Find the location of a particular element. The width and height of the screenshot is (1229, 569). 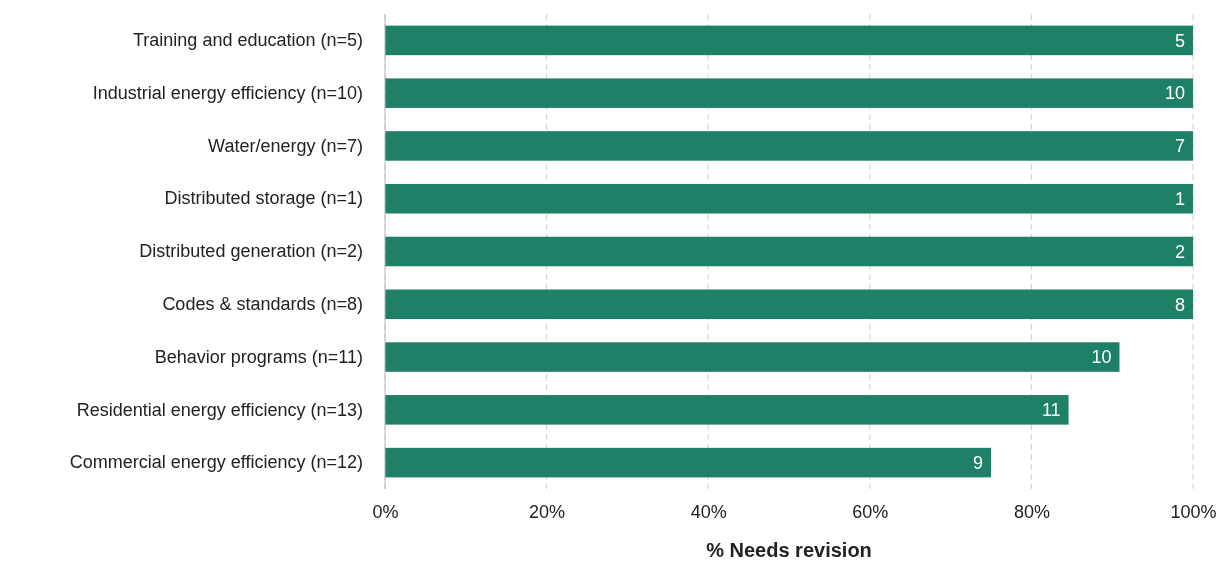

y-tick-label: Commercial energy efficiency (n=12) is located at coordinates (216, 462).